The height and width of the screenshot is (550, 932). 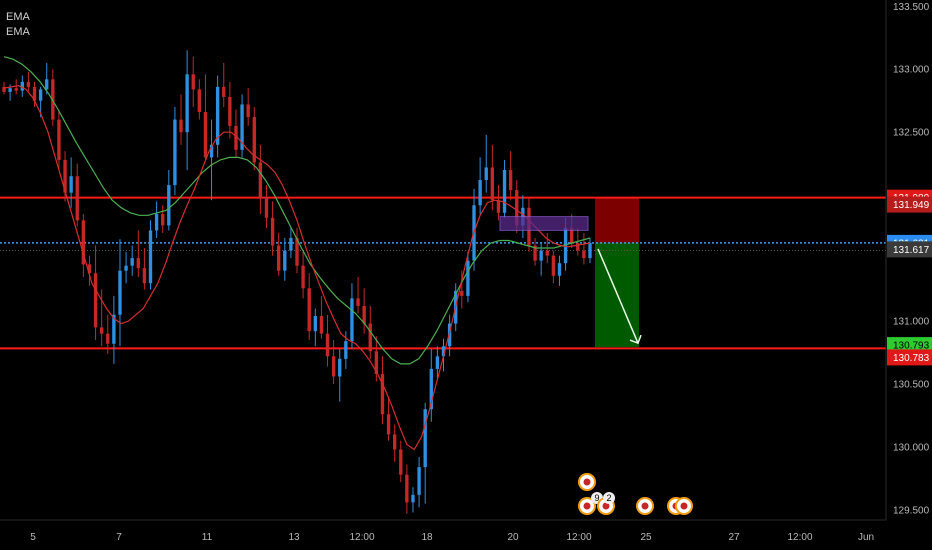 I want to click on price-tag-label: 130.793, so click(x=911, y=346).